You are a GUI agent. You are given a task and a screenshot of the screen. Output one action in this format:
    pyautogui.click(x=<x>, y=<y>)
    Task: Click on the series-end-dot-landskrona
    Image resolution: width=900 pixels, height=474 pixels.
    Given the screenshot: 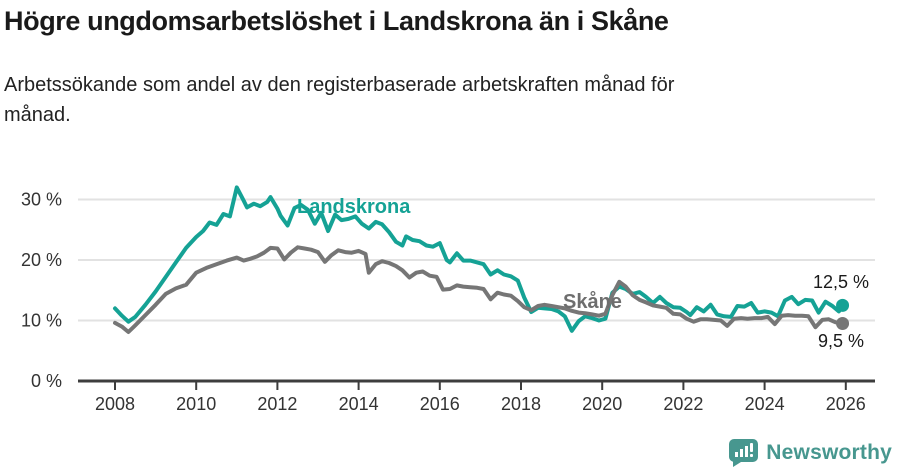 What is the action you would take?
    pyautogui.click(x=843, y=305)
    